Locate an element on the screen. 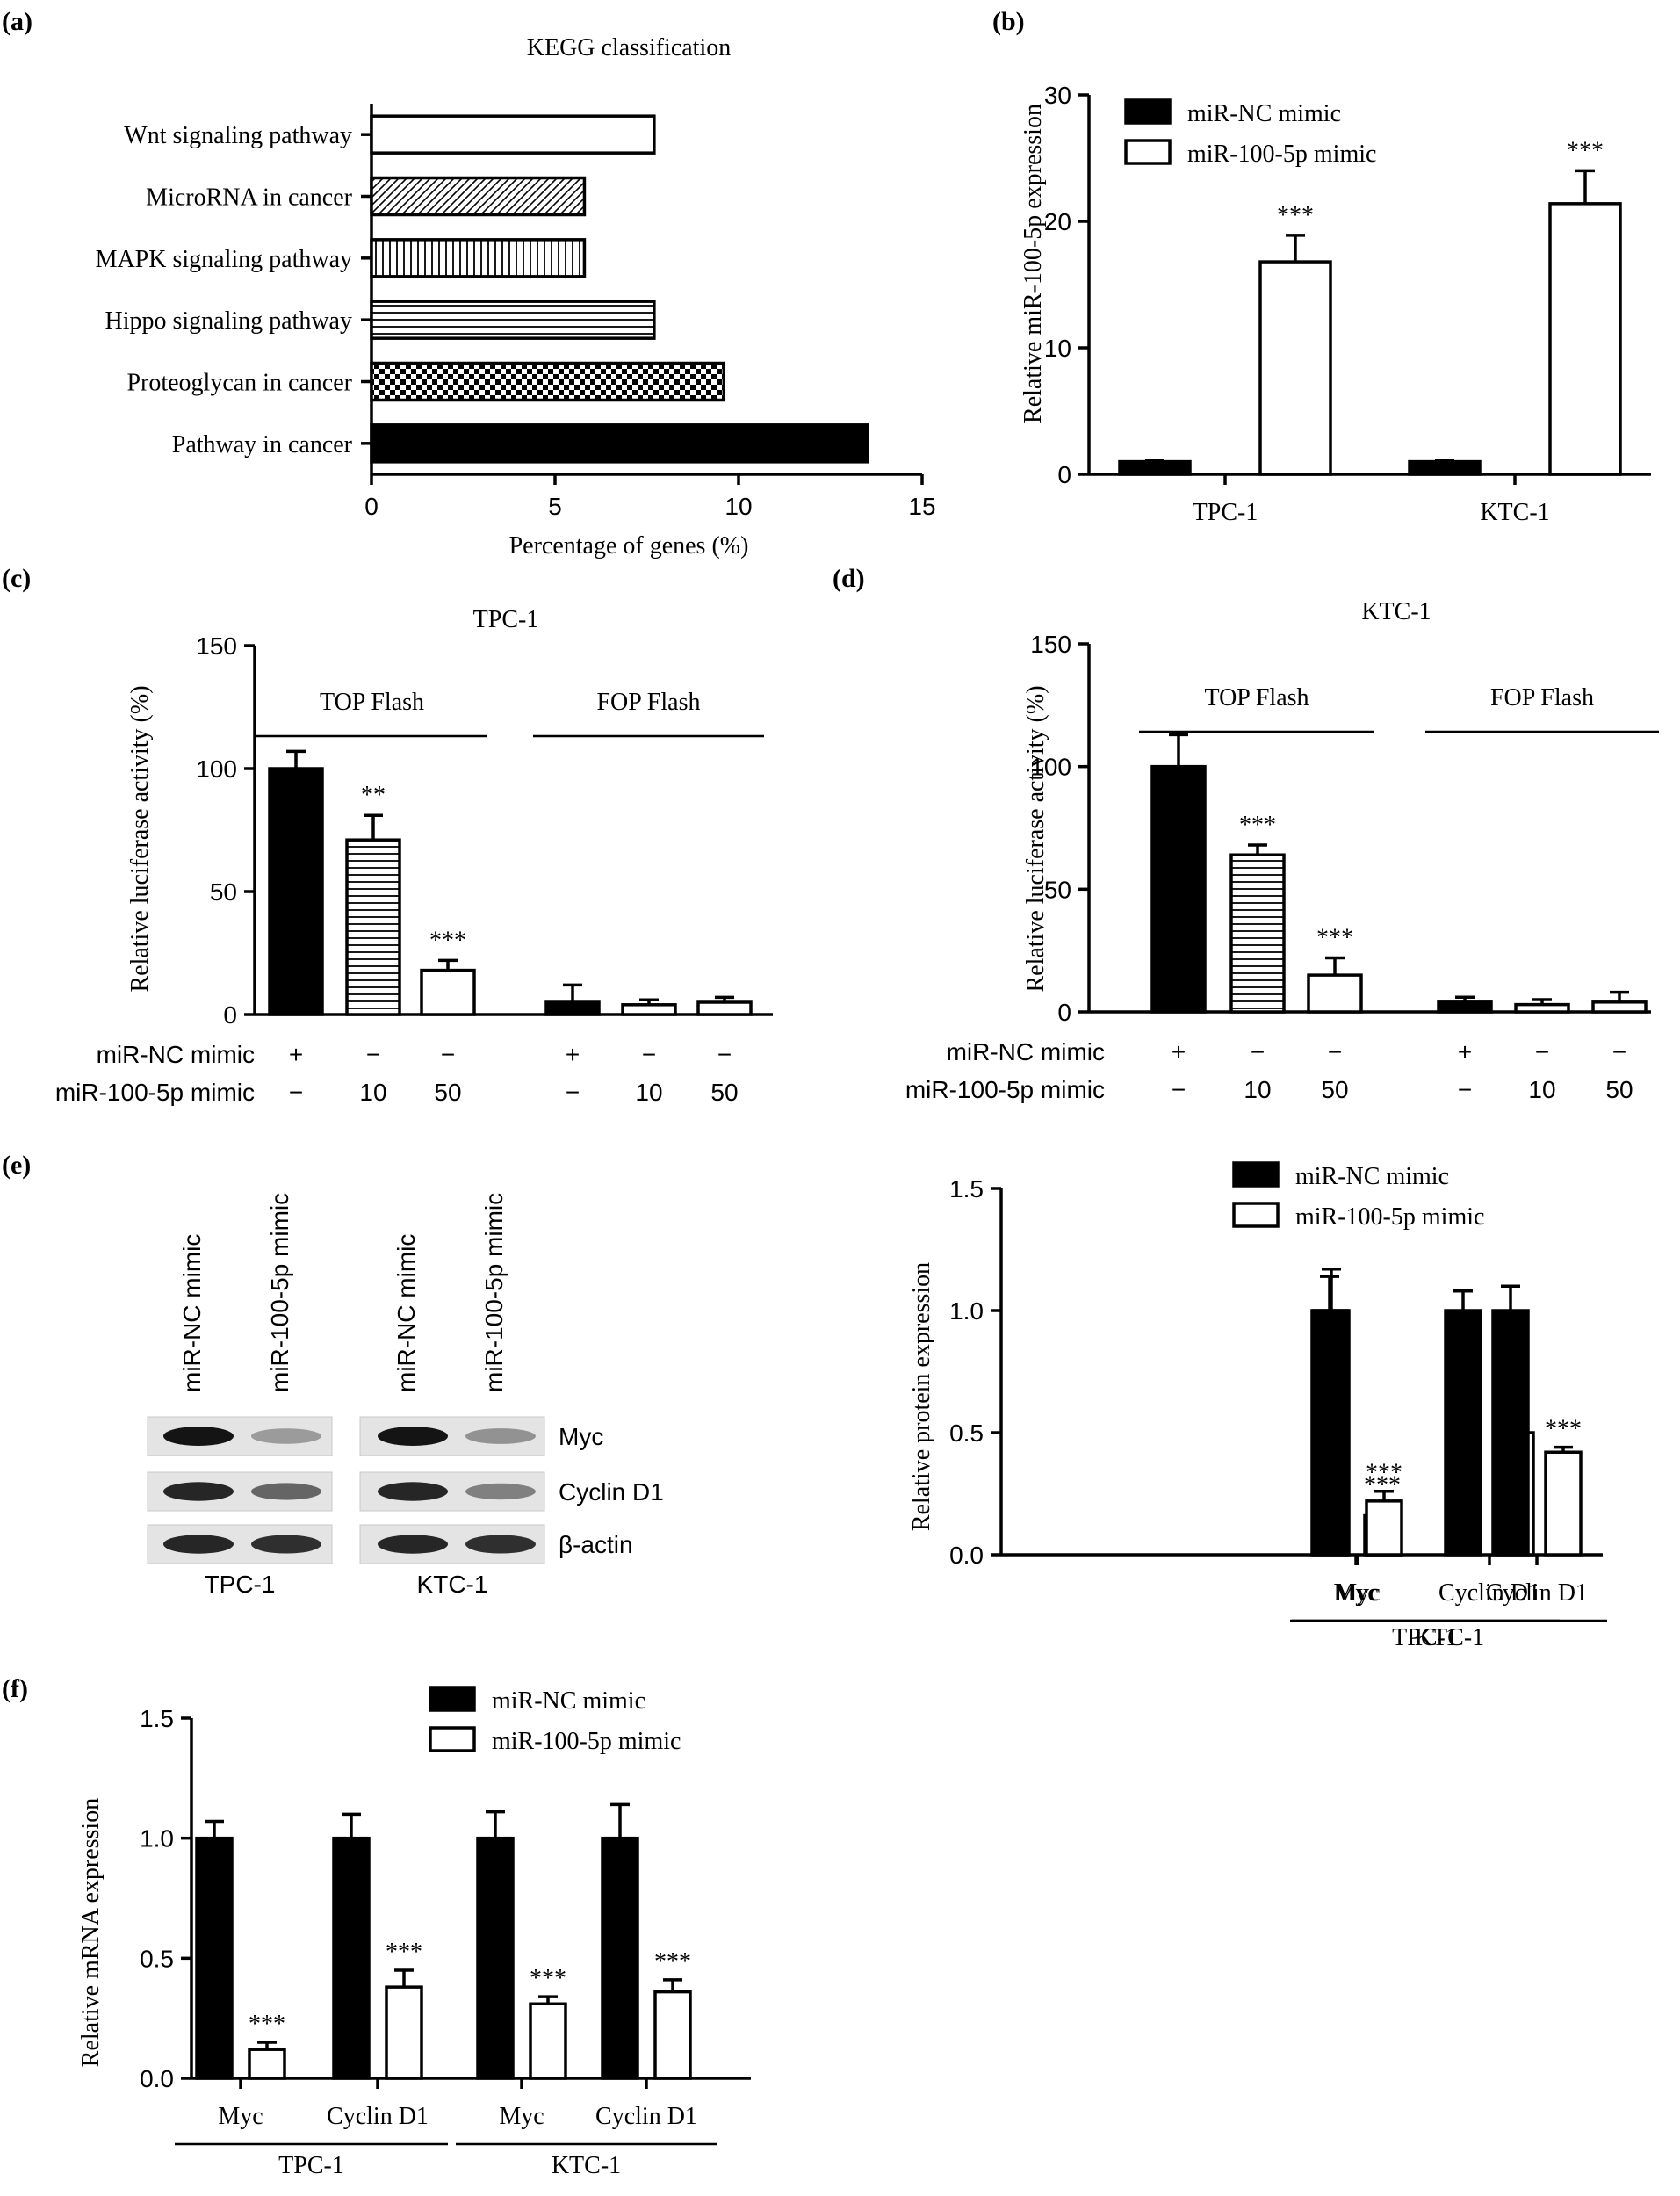 The width and height of the screenshot is (1680, 2196). y-tick-label: 30 is located at coordinates (1057, 95).